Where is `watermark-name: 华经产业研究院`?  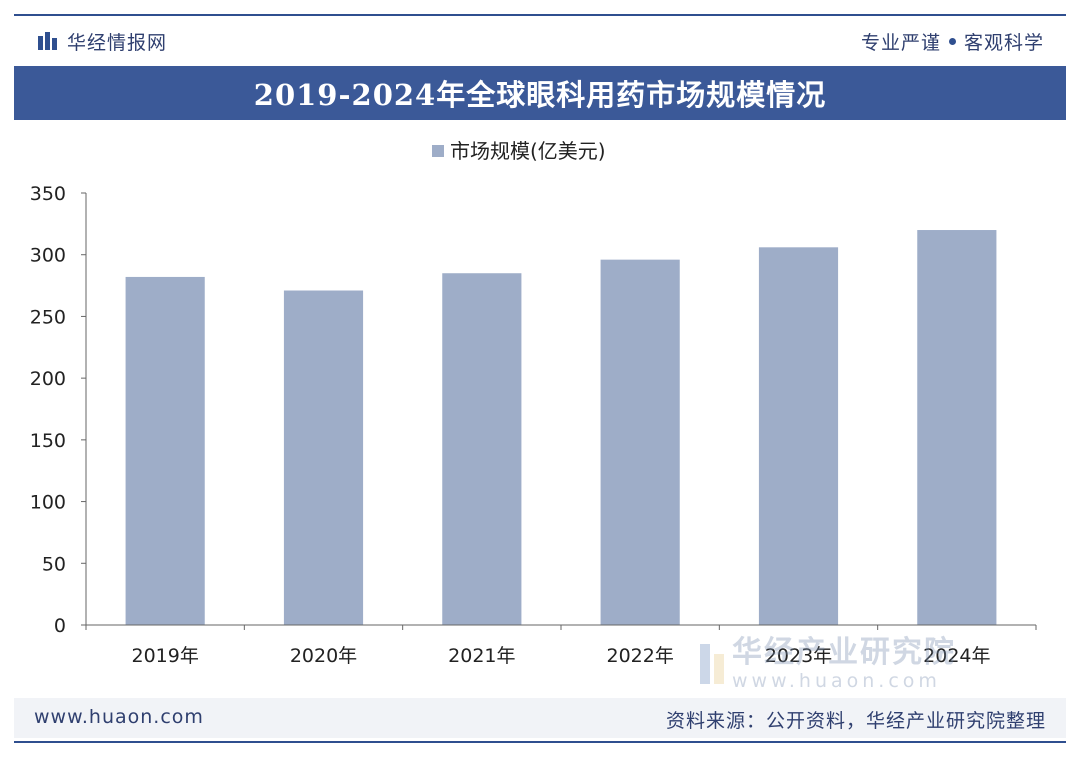 watermark-name: 华经产业研究院 is located at coordinates (844, 652).